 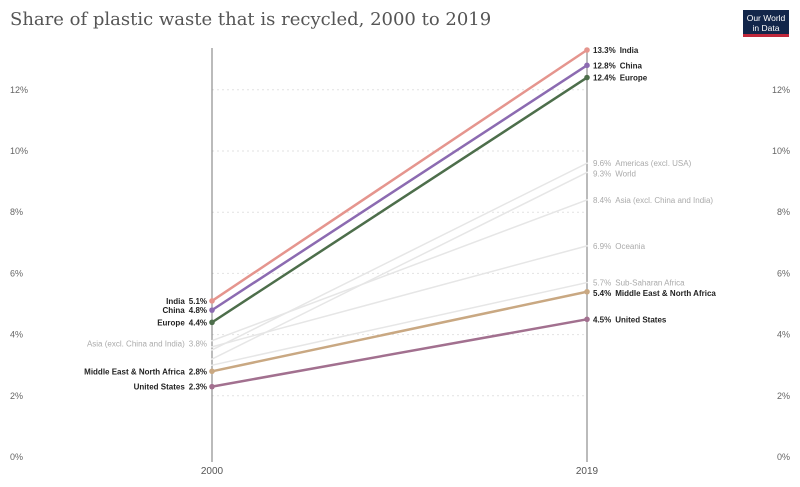 What do you see at coordinates (783, 212) in the screenshot?
I see `y-tick-label-right: 8%` at bounding box center [783, 212].